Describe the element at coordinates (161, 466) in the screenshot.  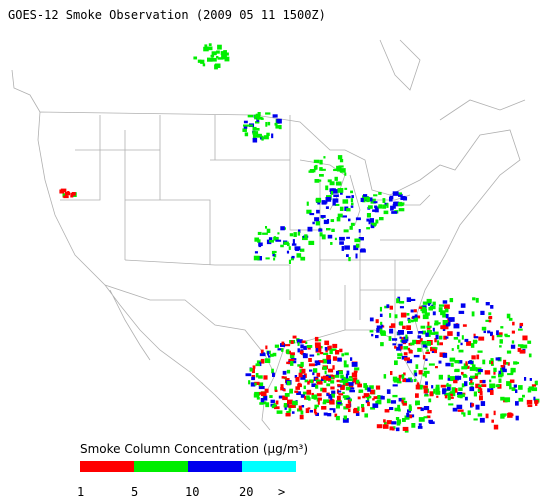
I see `legend-swatch` at that location.